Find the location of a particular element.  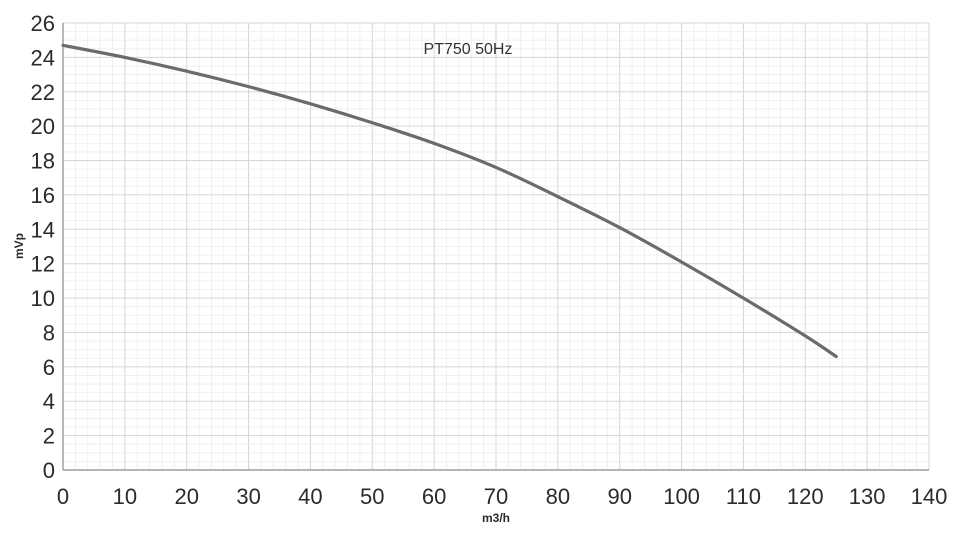

y-tick-label: 18 is located at coordinates (43, 161).